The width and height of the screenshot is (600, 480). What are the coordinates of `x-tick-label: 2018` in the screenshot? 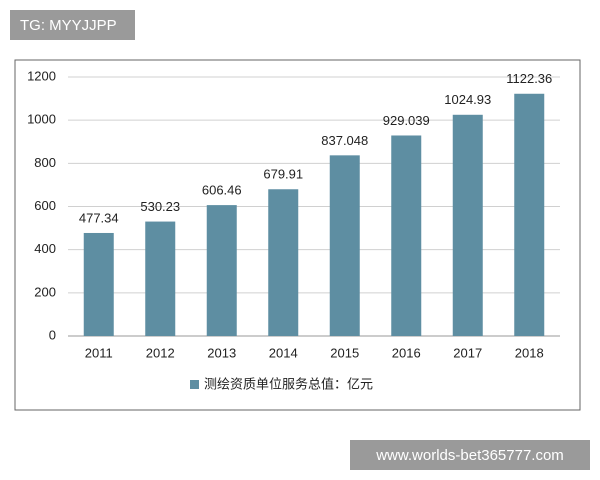 It's located at (529, 352).